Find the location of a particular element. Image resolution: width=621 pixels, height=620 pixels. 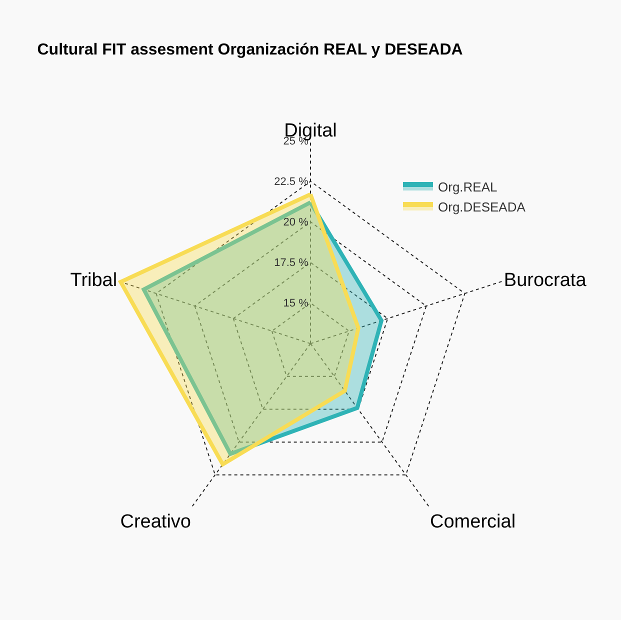

chart-title: Cultural FIT assesment Organización REAL y DESEADA is located at coordinates (250, 50).